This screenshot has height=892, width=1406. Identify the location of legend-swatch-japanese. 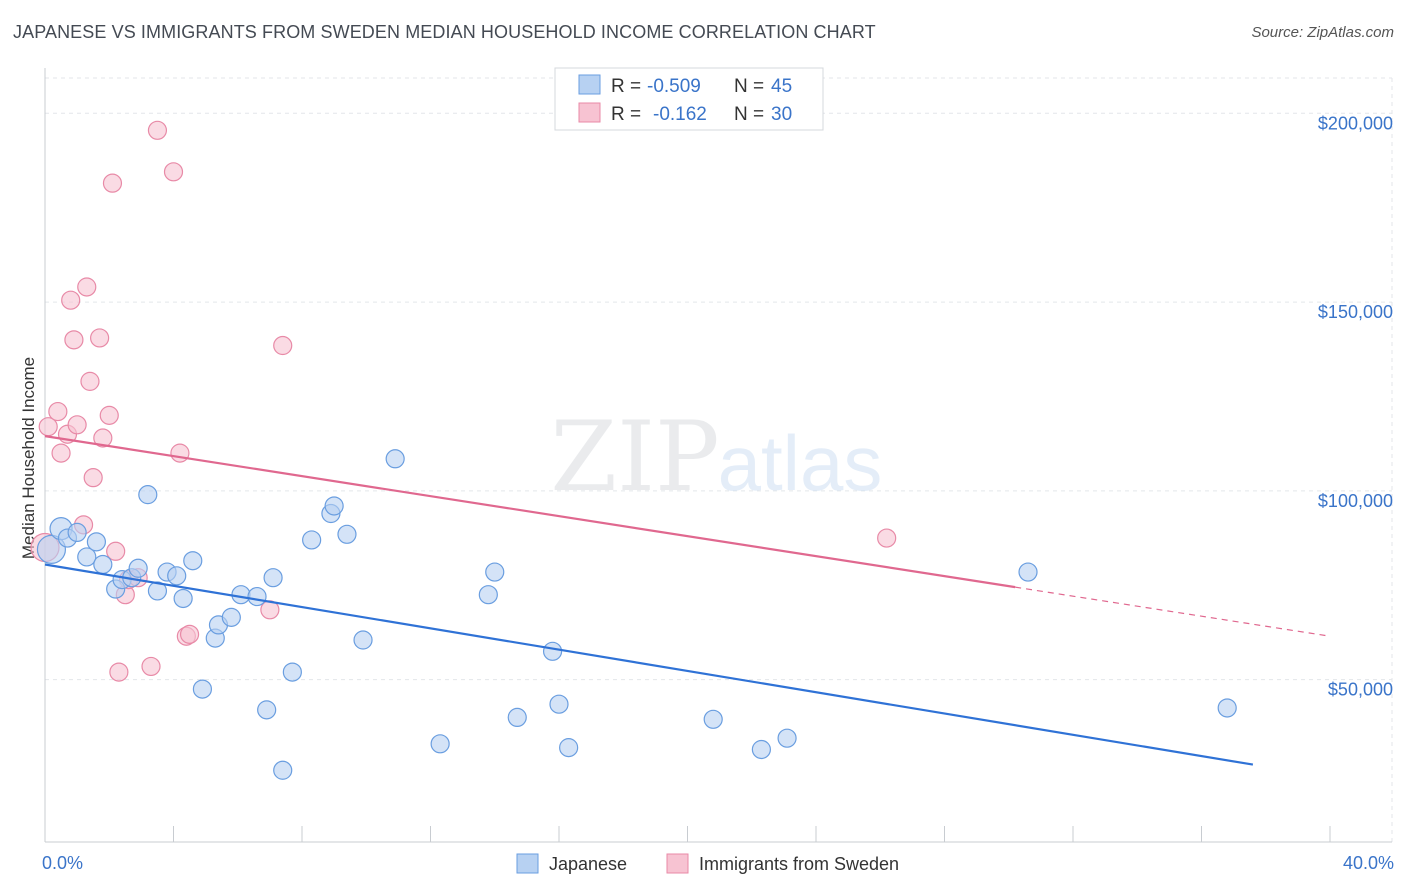
(527, 863).